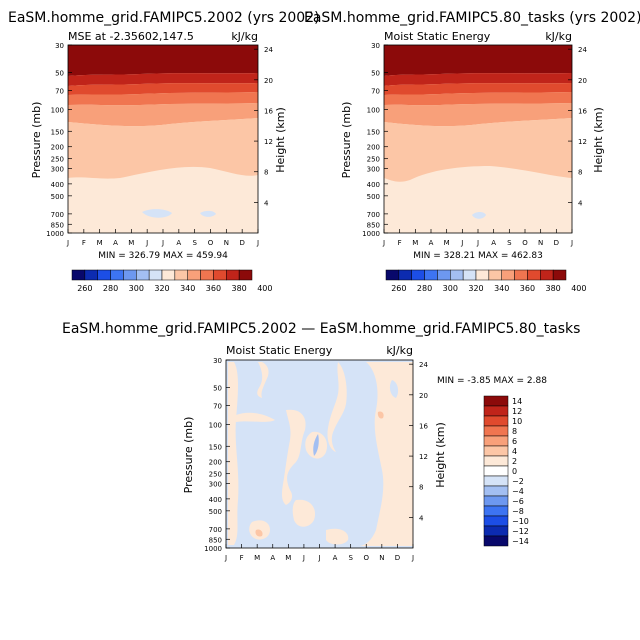  I want to click on panel-3-subtitle-right: kJ/kg, so click(399, 350).